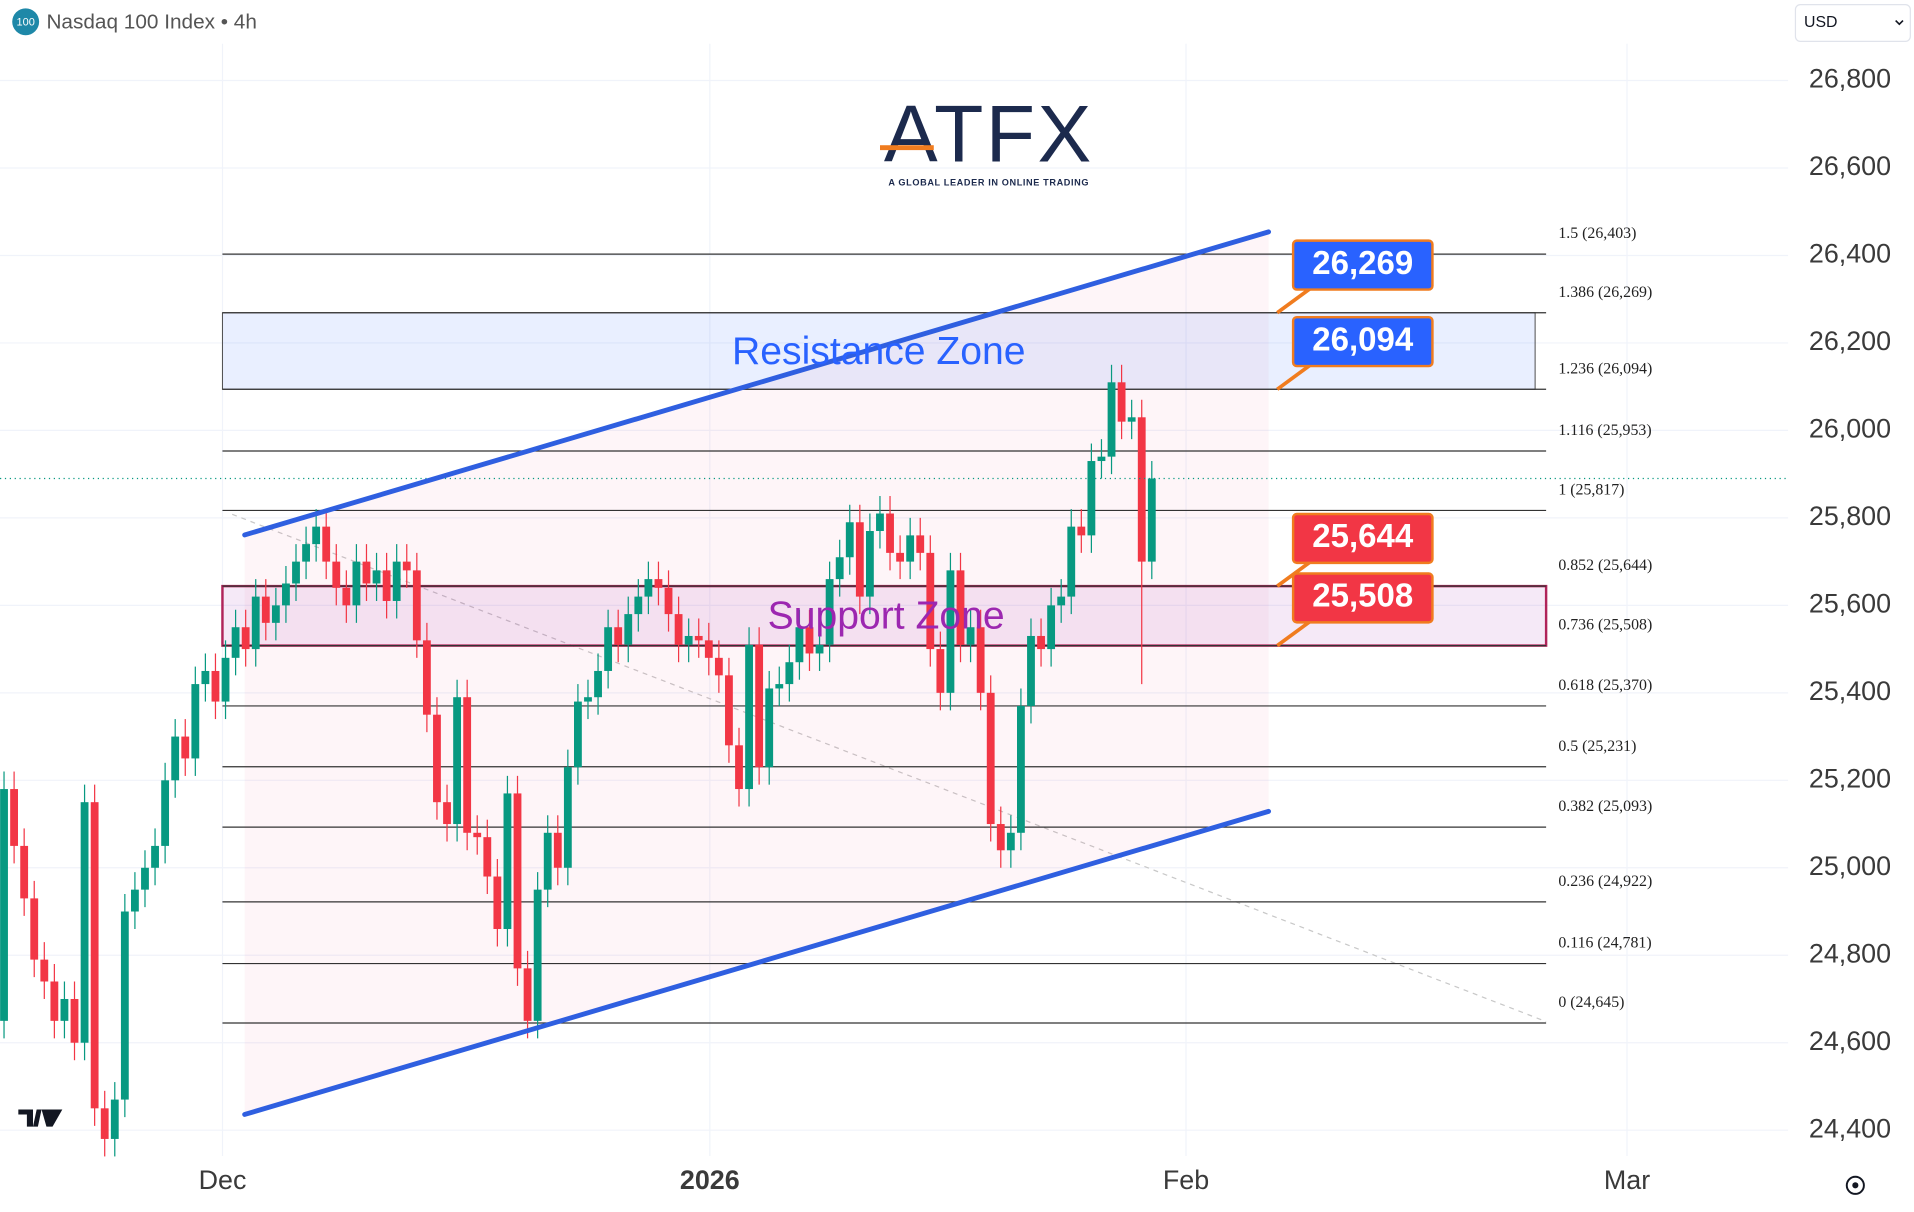 The image size is (1914, 1212). What do you see at coordinates (1597, 746) in the screenshot?
I see `fib-label: 0.5 (25,231)` at bounding box center [1597, 746].